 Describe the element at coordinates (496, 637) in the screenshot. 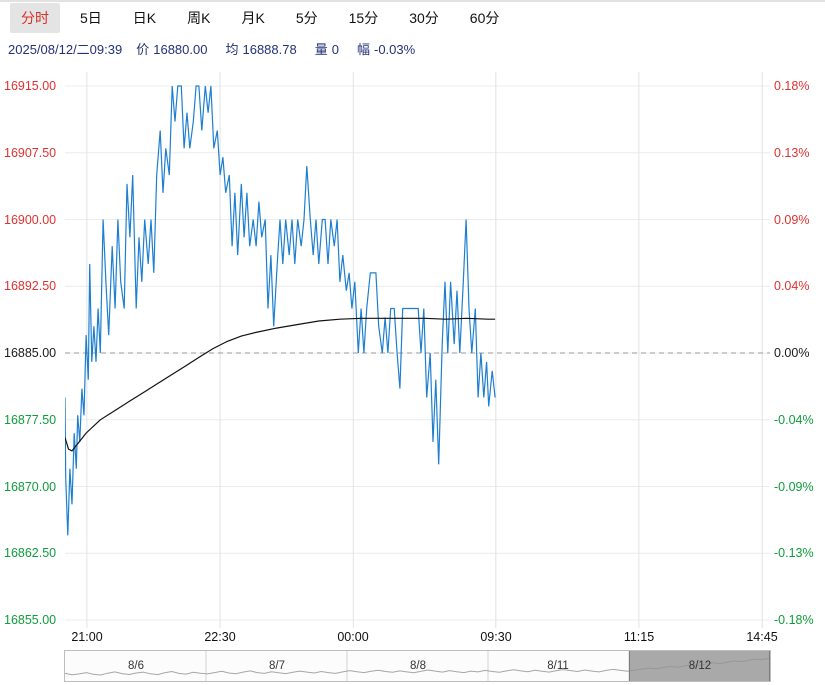

I see `time-axis-label: 09:30` at that location.